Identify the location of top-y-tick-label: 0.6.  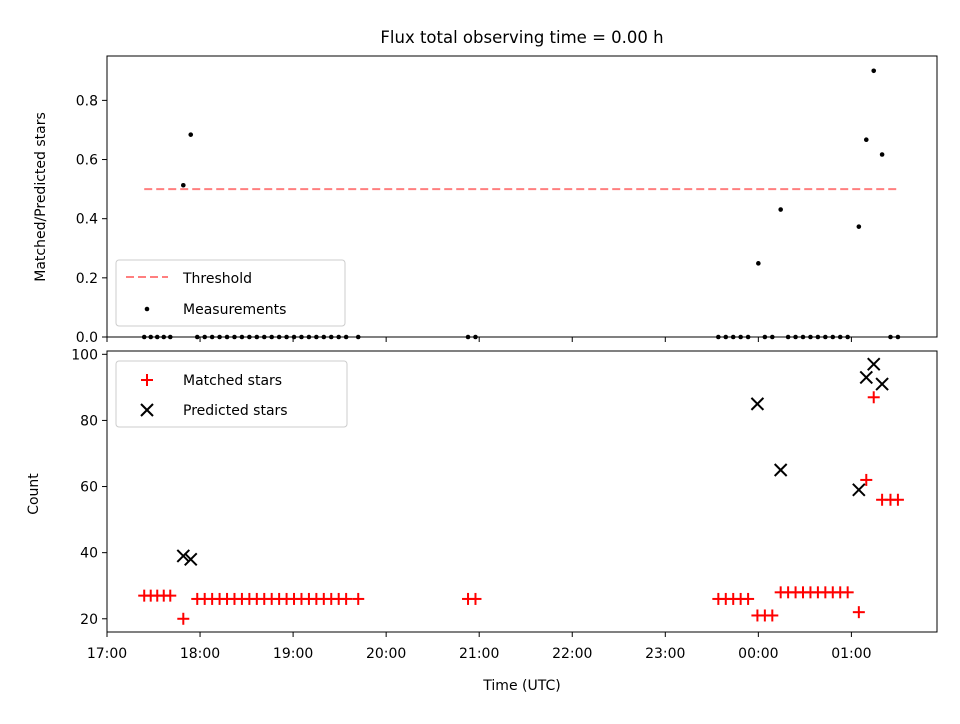
(87, 161).